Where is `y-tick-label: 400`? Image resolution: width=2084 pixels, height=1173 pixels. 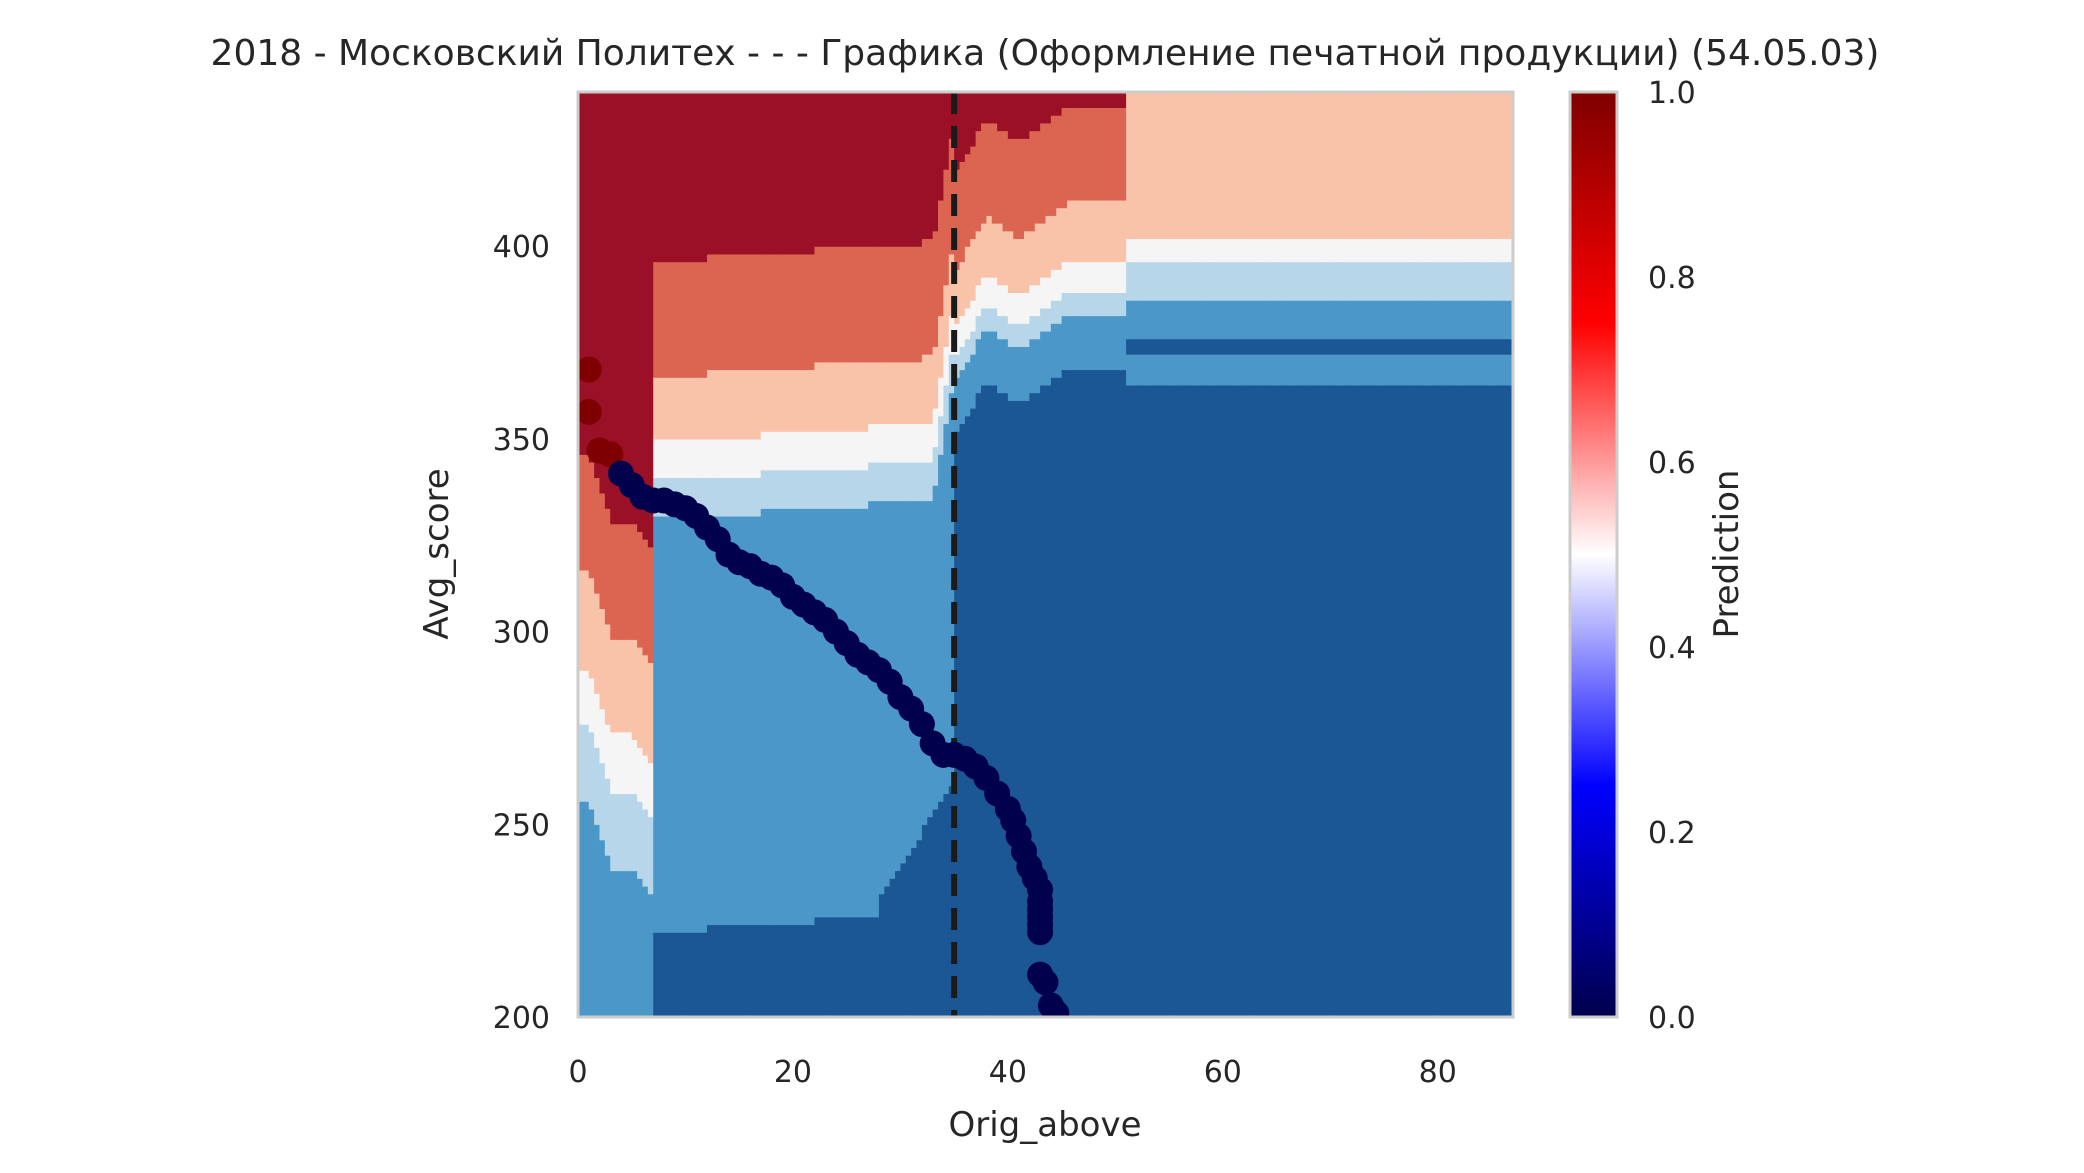
y-tick-label: 400 is located at coordinates (521, 247).